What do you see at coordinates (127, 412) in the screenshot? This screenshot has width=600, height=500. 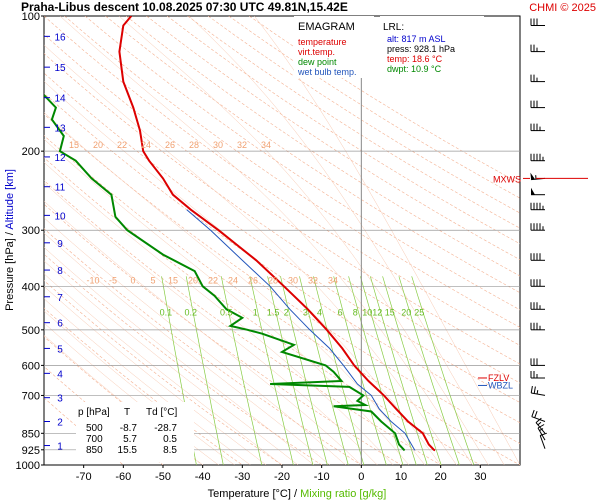 I see `levels-table-header-t: T` at bounding box center [127, 412].